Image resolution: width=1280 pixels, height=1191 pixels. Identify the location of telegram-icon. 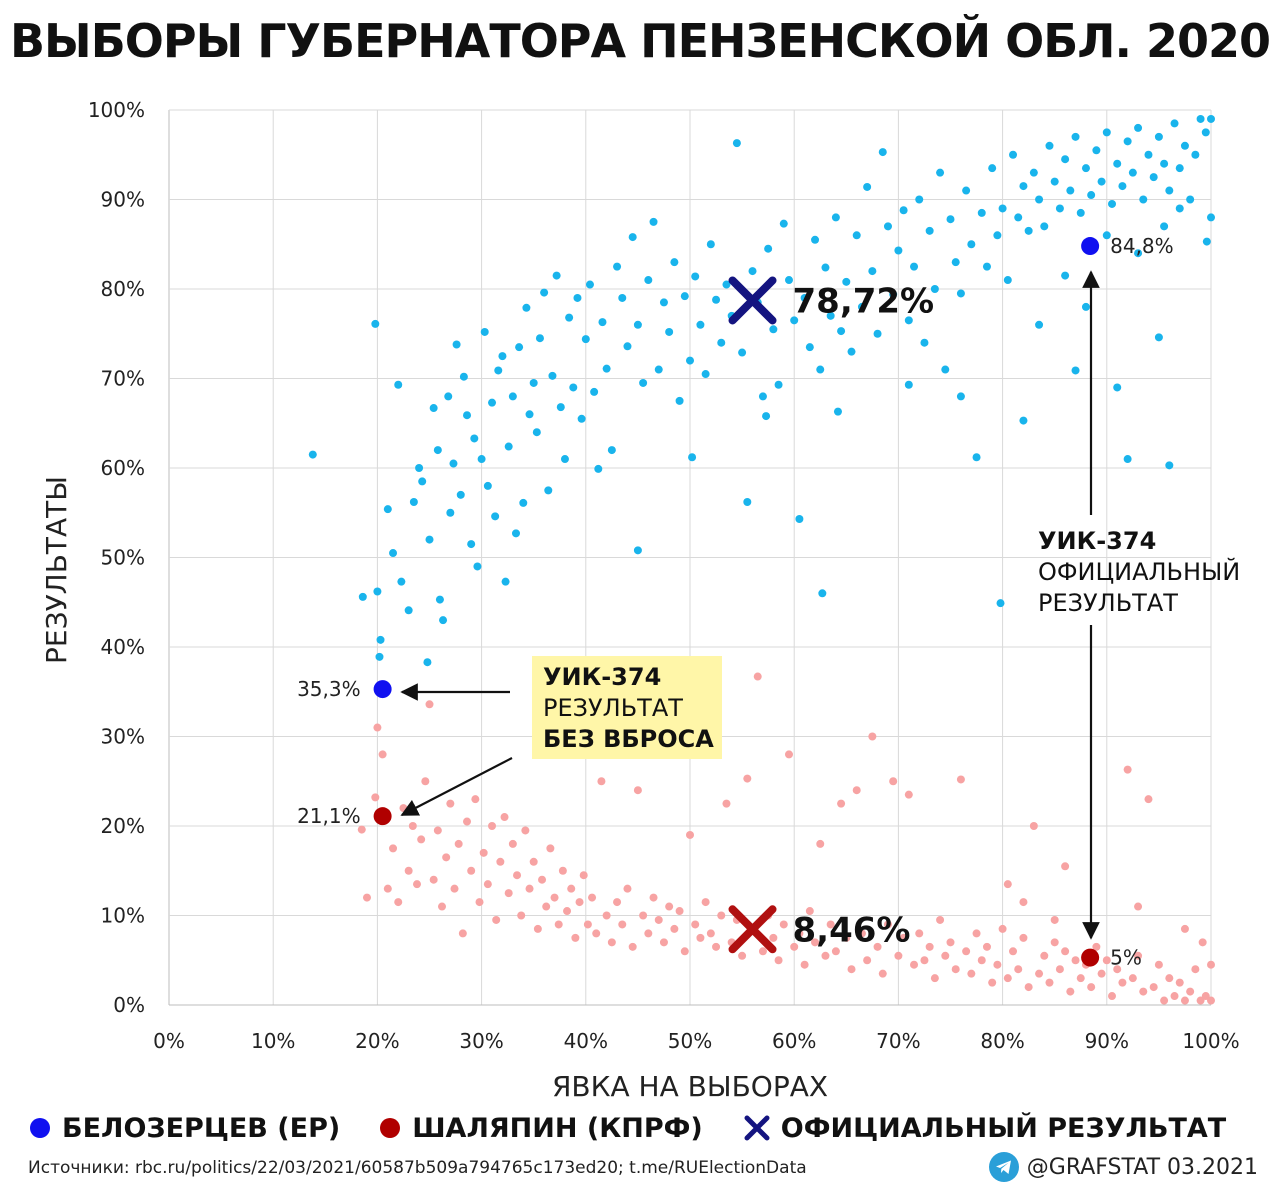
(1003, 1167).